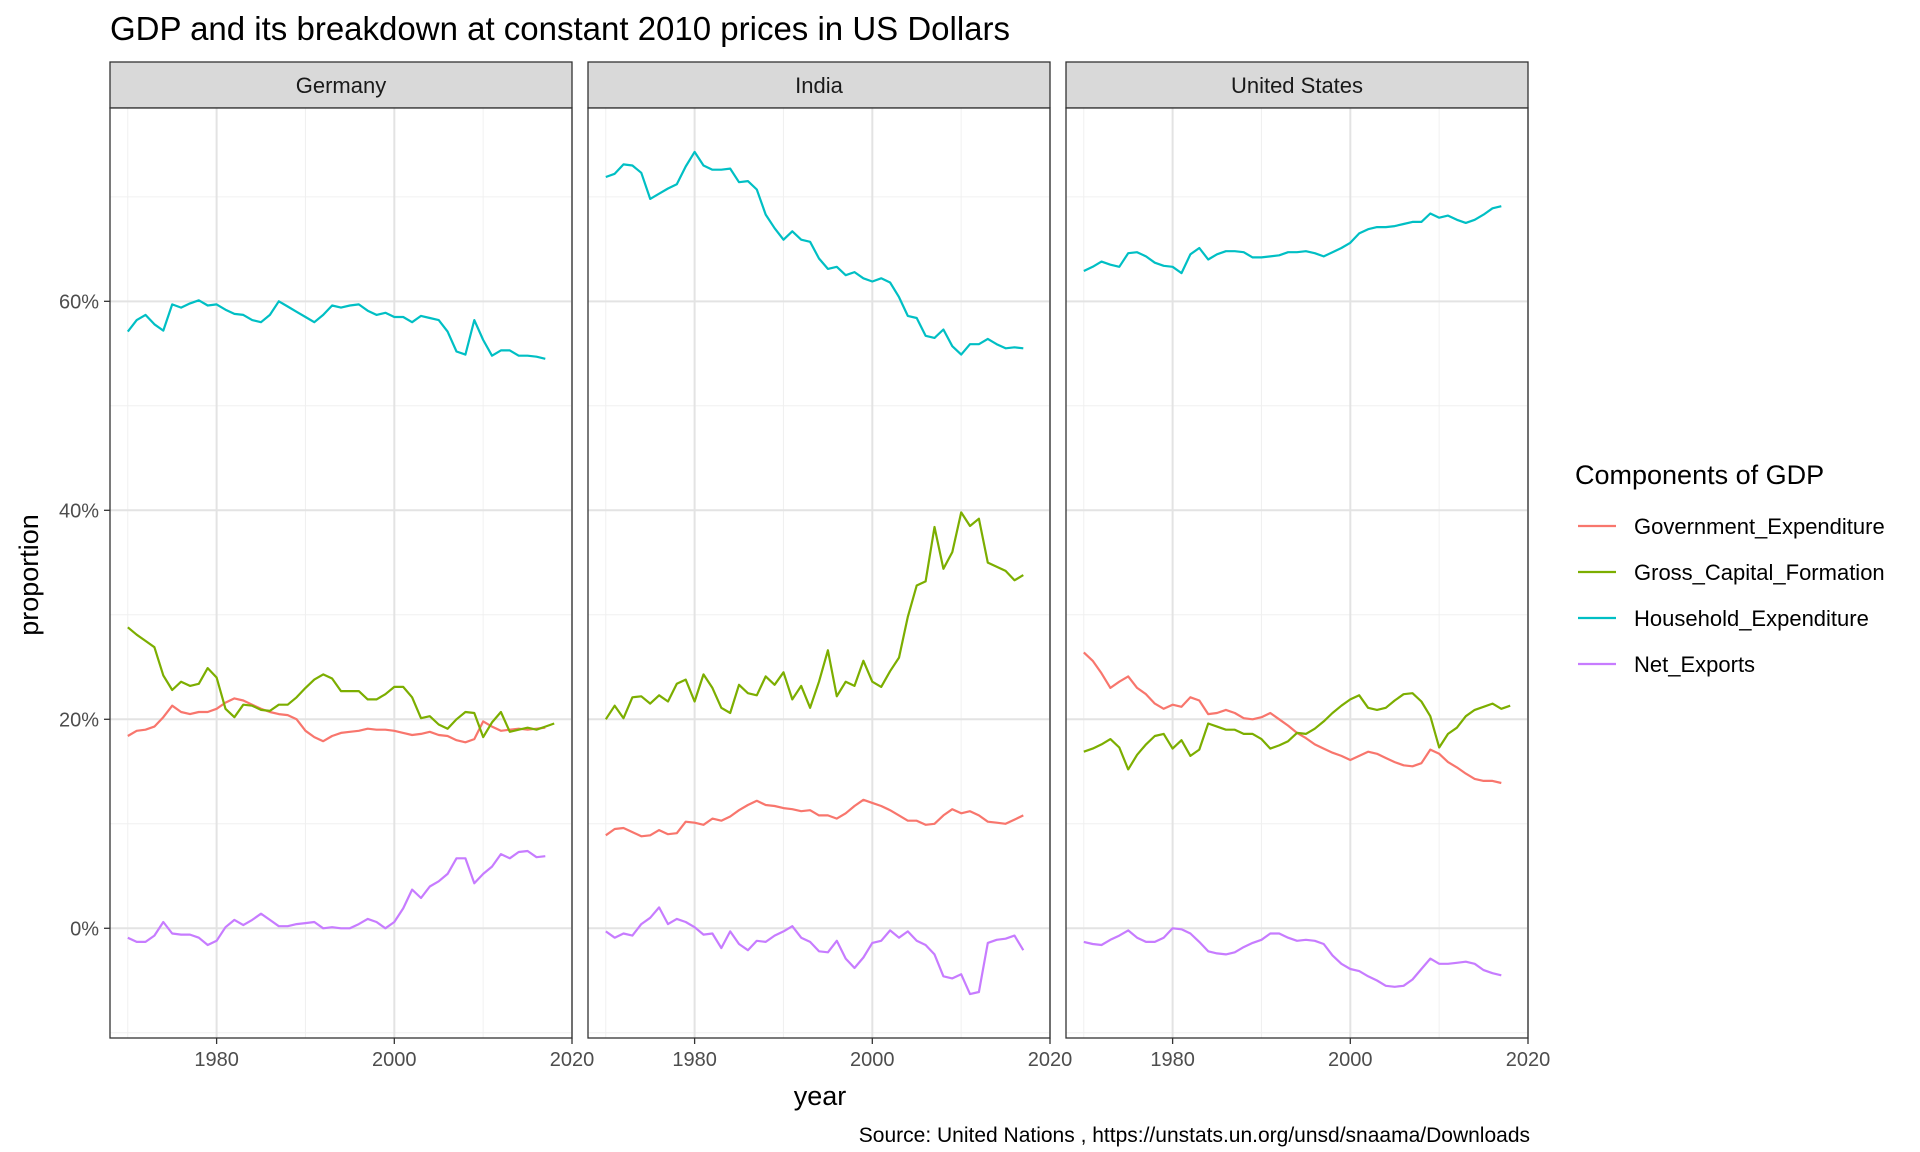 The height and width of the screenshot is (1152, 1920). I want to click on legend-item-government-expenditure: Government_Expenditure, so click(1731, 526).